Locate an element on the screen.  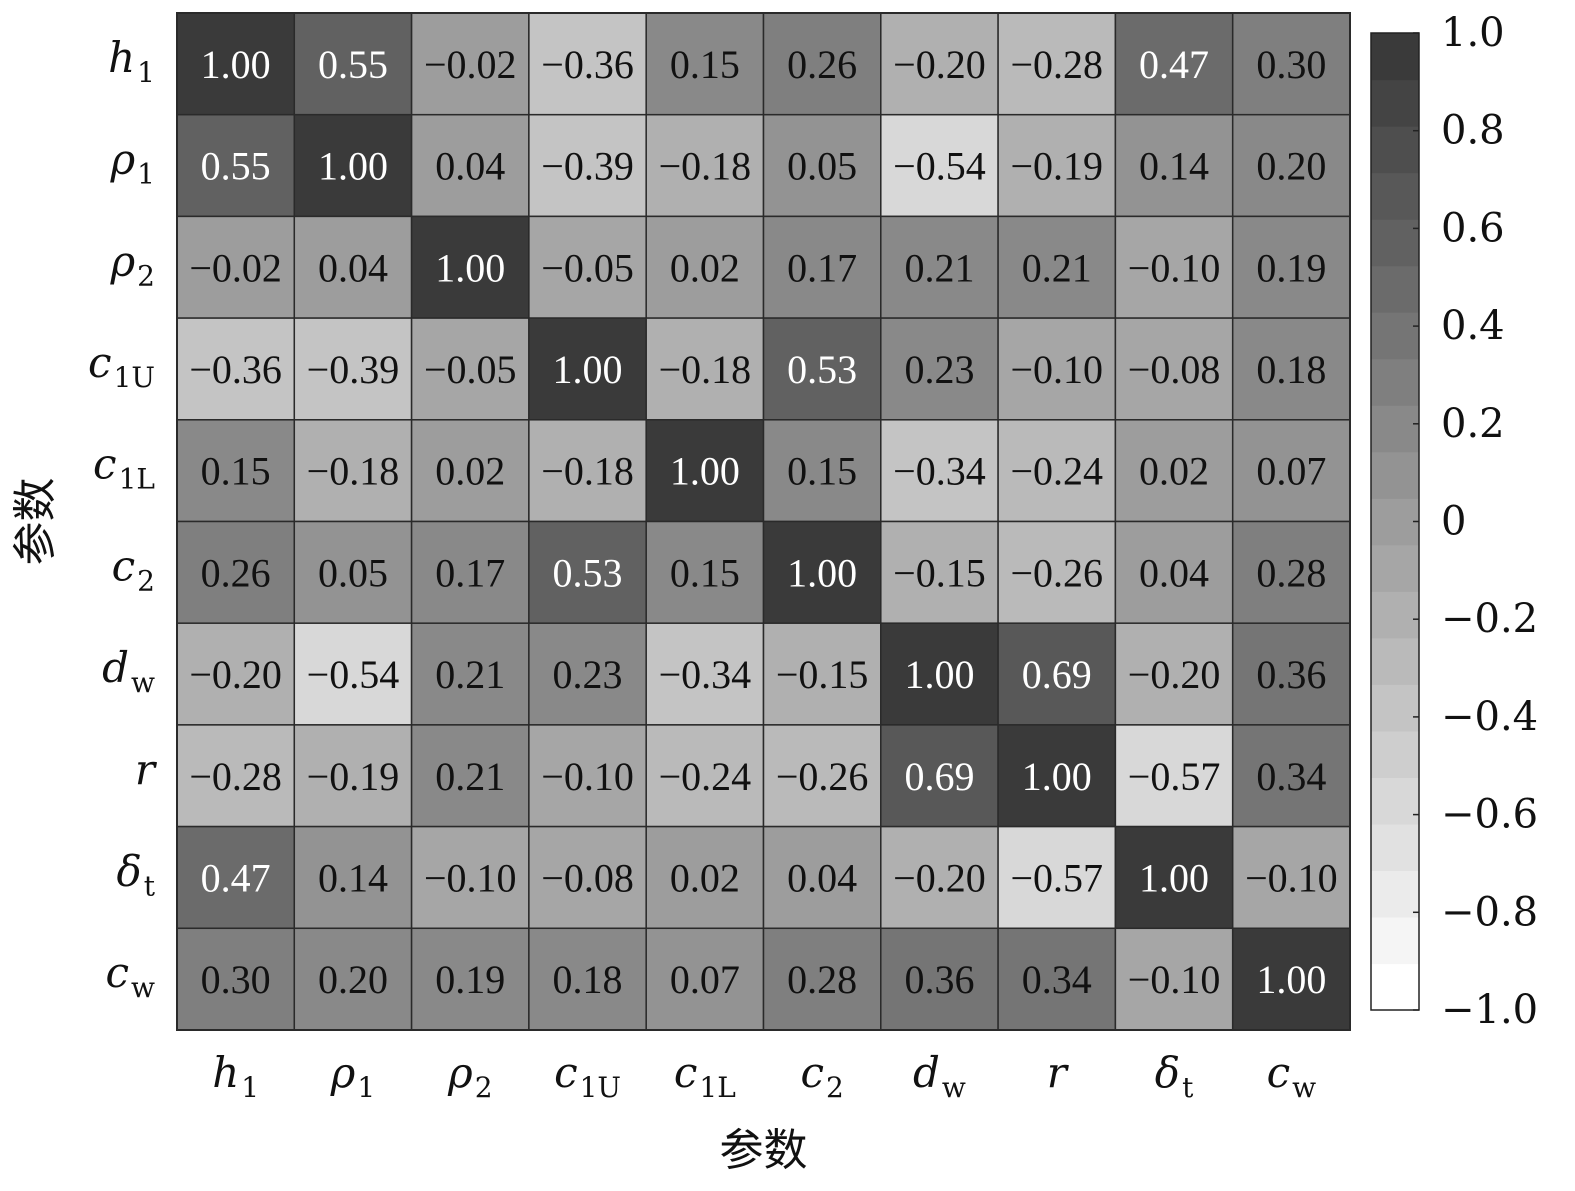
x-tick-label: c1L is located at coordinates (705, 1076).